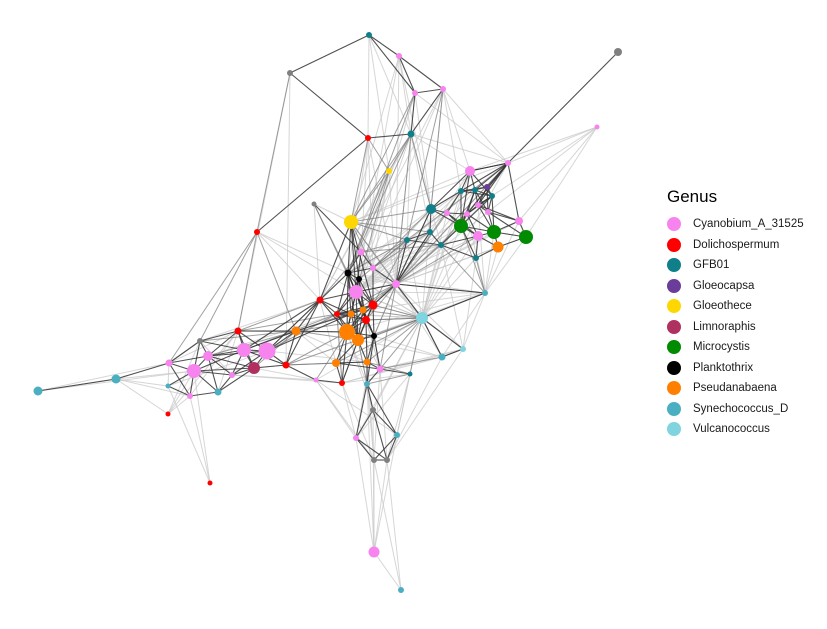 This screenshot has height=629, width=827. I want to click on legend-label: Limnoraphis, so click(724, 326).